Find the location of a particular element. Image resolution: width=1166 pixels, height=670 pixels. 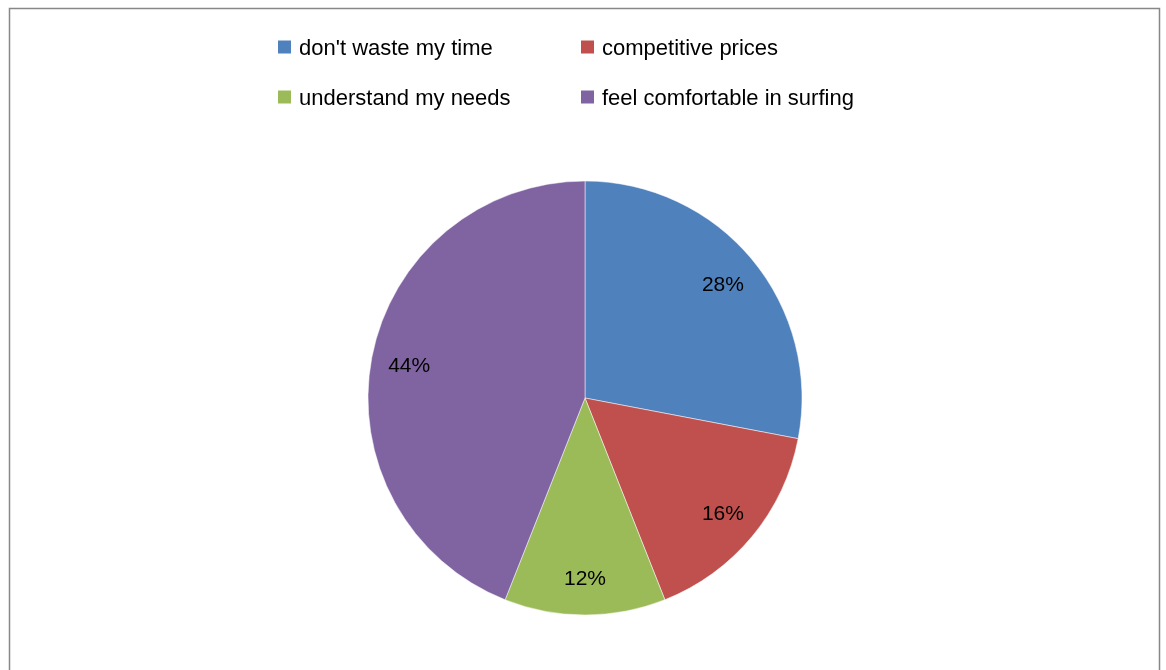

legend-label: don't waste my time is located at coordinates (396, 47).